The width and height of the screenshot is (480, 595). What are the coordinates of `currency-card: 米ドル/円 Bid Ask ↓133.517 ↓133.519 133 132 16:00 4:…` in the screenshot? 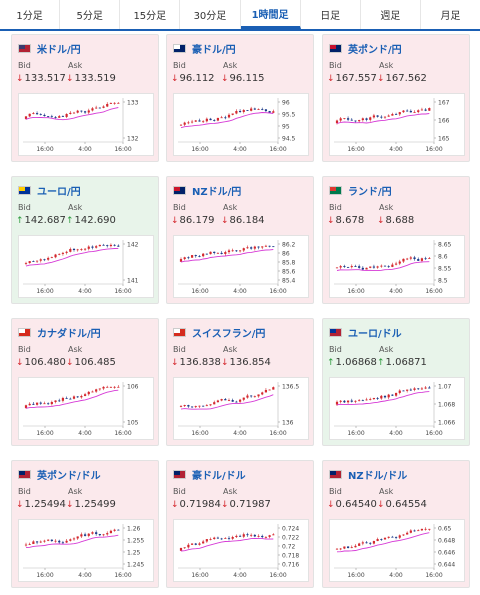 It's located at (85, 98).